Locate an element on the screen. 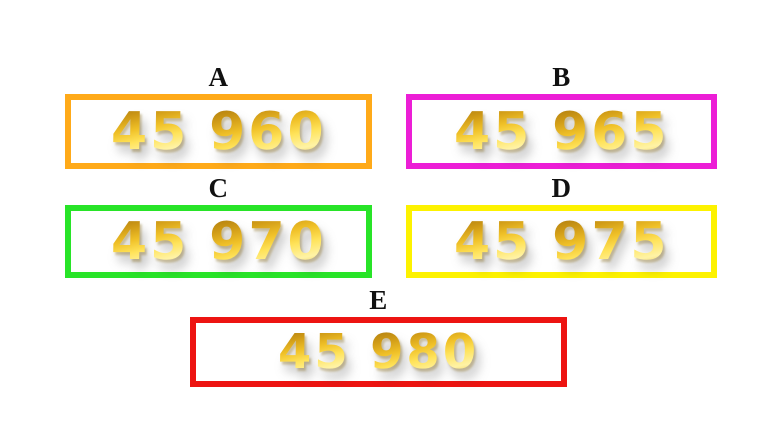 Image resolution: width=780 pixels, height=446 pixels. option-b: B 45 965 is located at coordinates (561, 115).